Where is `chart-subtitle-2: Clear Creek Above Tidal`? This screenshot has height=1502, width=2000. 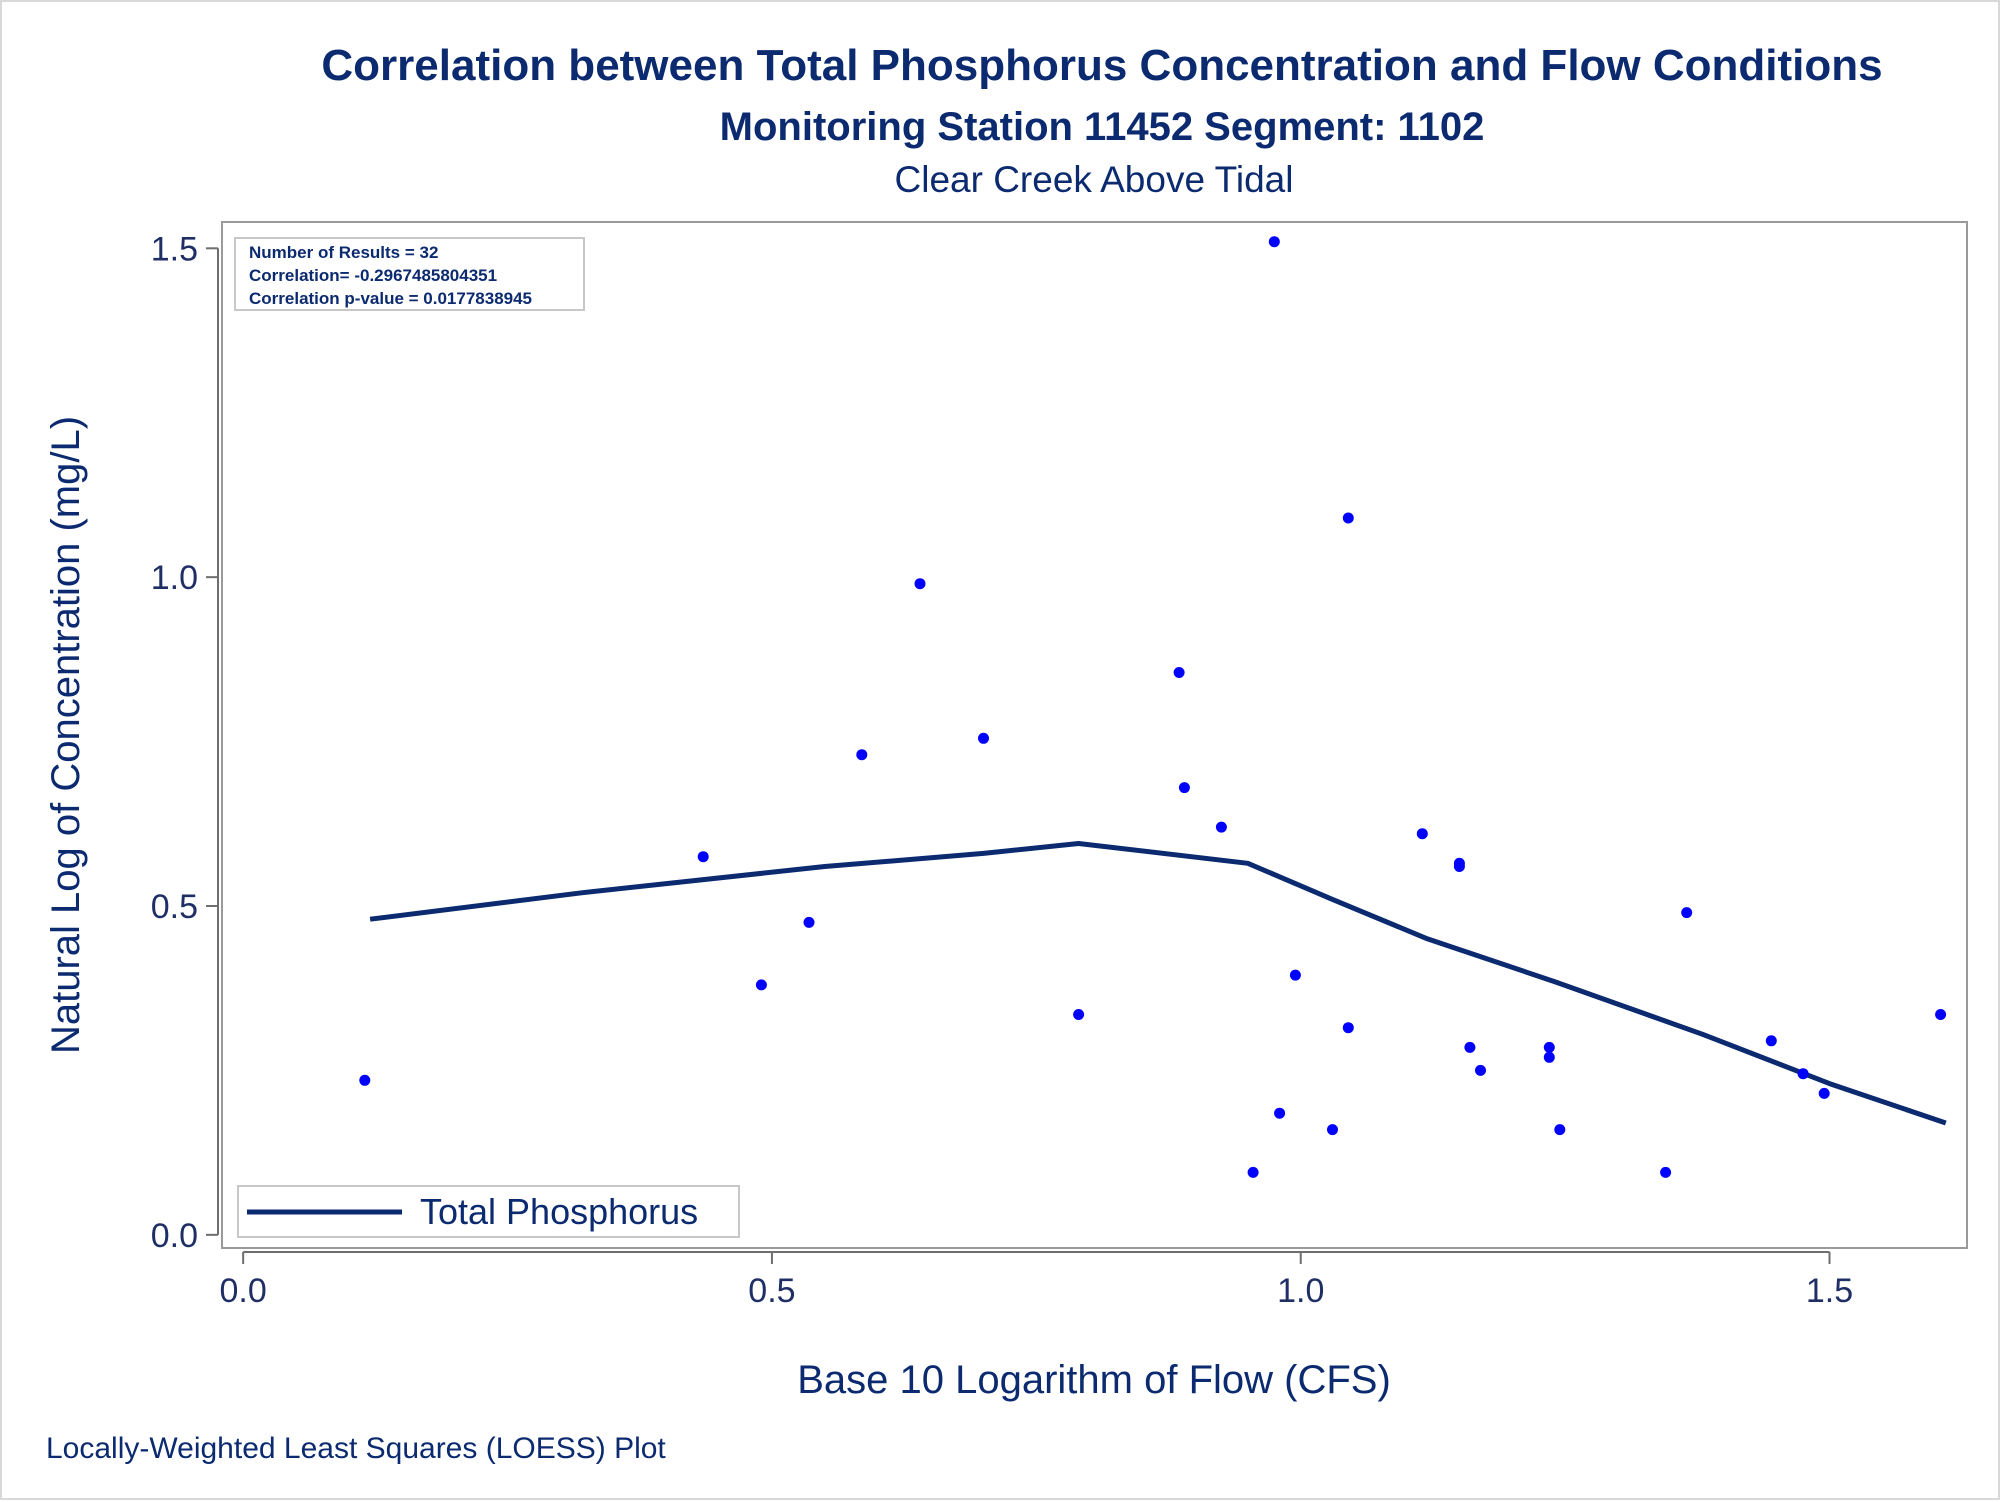
chart-subtitle-2: Clear Creek Above Tidal is located at coordinates (1094, 179).